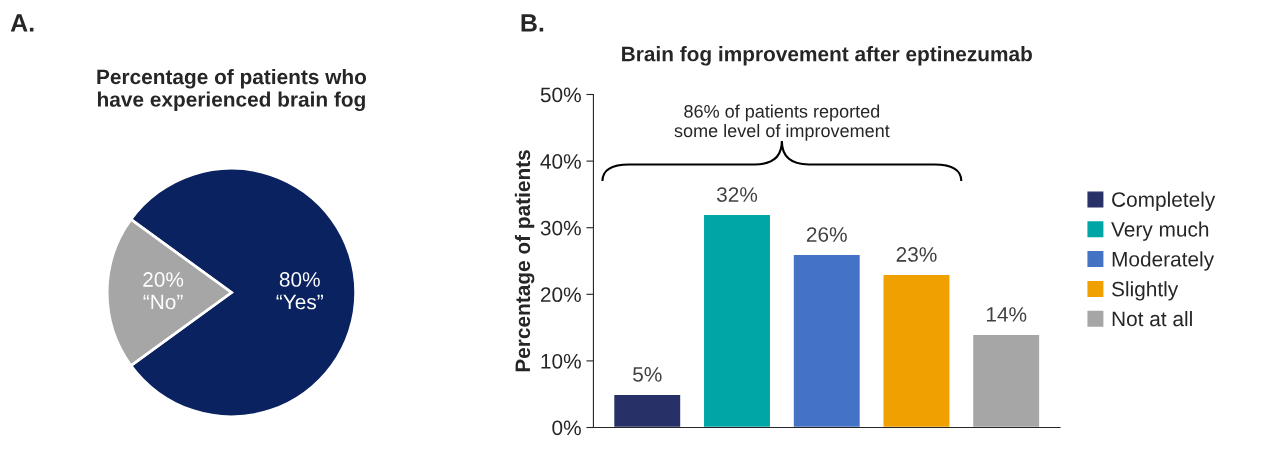  What do you see at coordinates (1152, 318) in the screenshot?
I see `legend-label: Not at all` at bounding box center [1152, 318].